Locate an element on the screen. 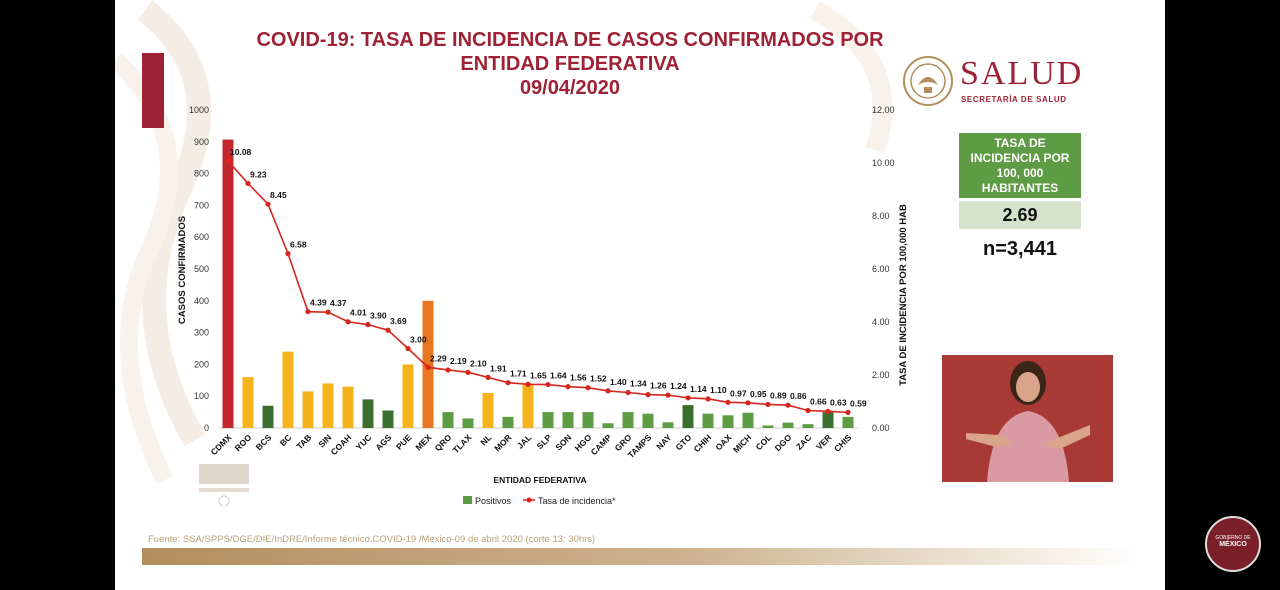 The height and width of the screenshot is (590, 1280). logo-word: SALUD is located at coordinates (1022, 73).